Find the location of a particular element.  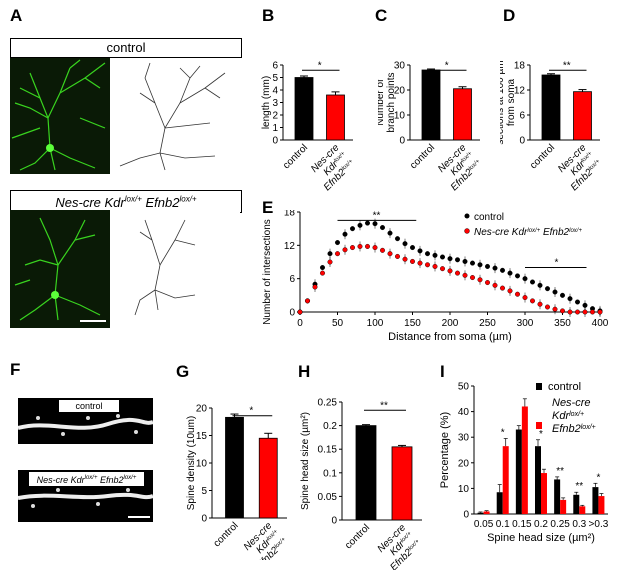

x-tick-label: 350 is located at coordinates (562, 323).